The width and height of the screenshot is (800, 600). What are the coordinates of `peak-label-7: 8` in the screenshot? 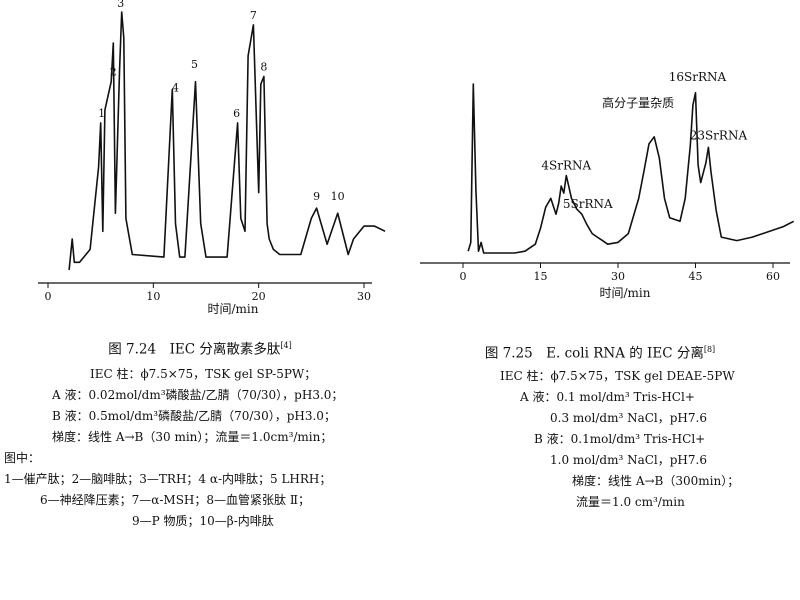 It's located at (263, 67).